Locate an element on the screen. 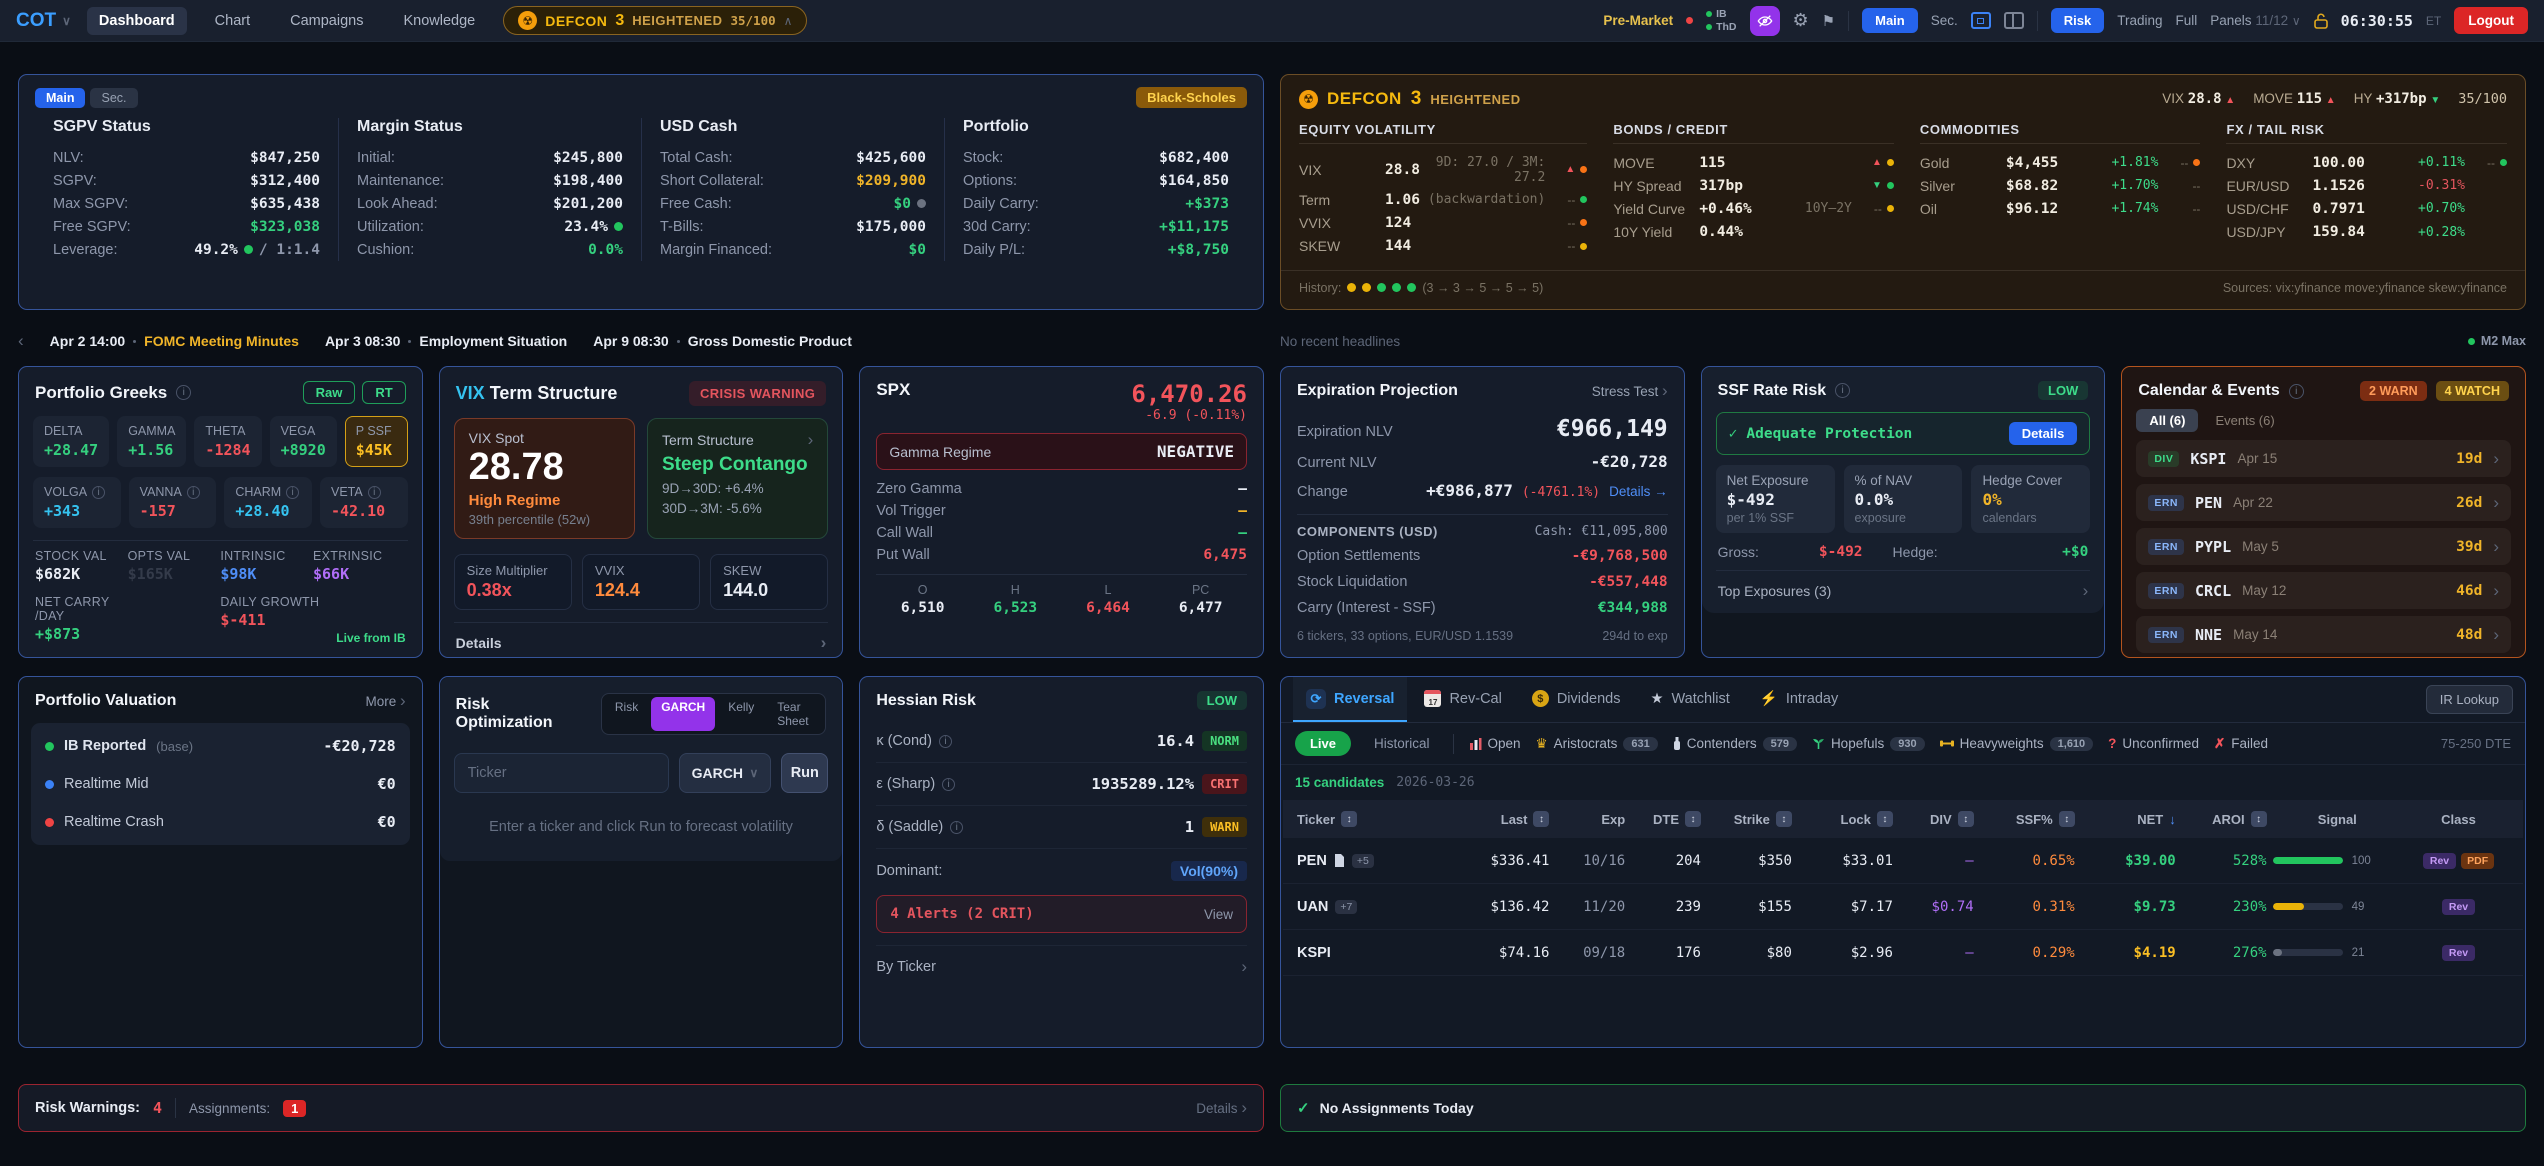 This screenshot has width=2544, height=1166. tab-dividends: $ Dividends is located at coordinates (1576, 699).